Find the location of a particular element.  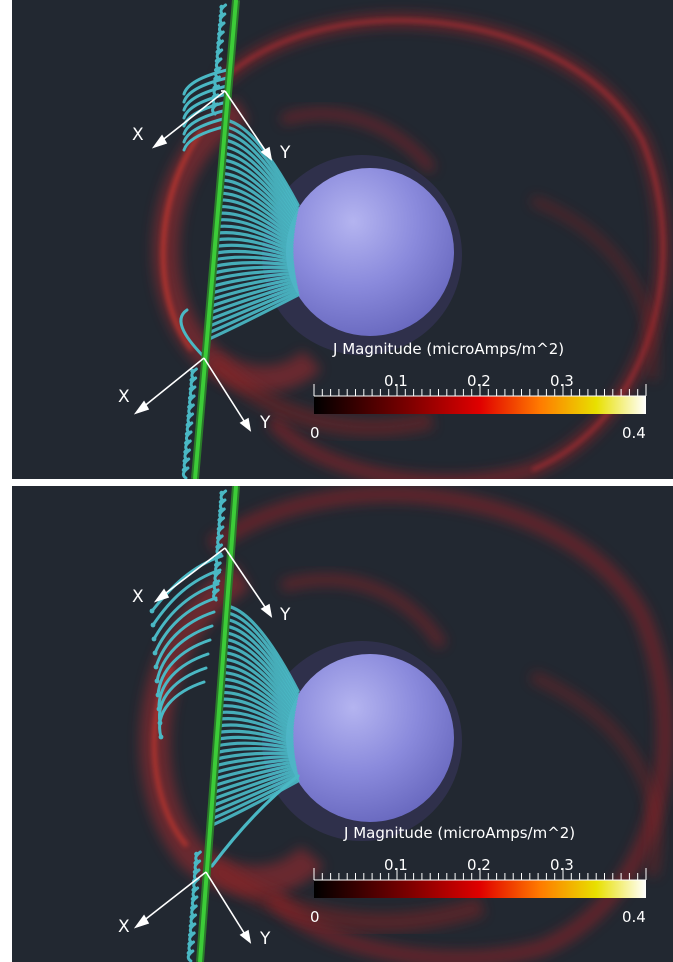

colorbar-title: J Magnitude (microAmps/m^2) is located at coordinates (448, 349).